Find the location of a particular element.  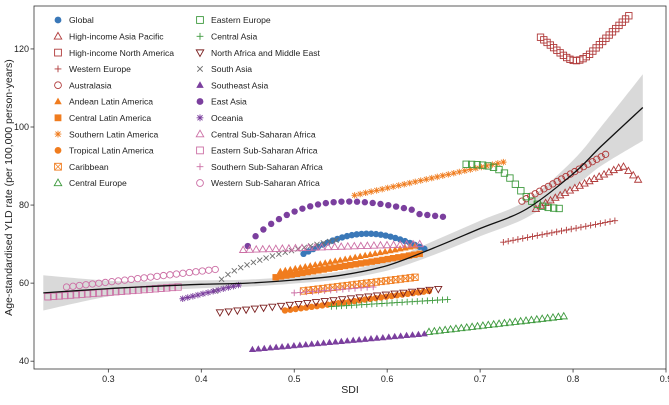

x-tick-label: 0.6 is located at coordinates (387, 379).